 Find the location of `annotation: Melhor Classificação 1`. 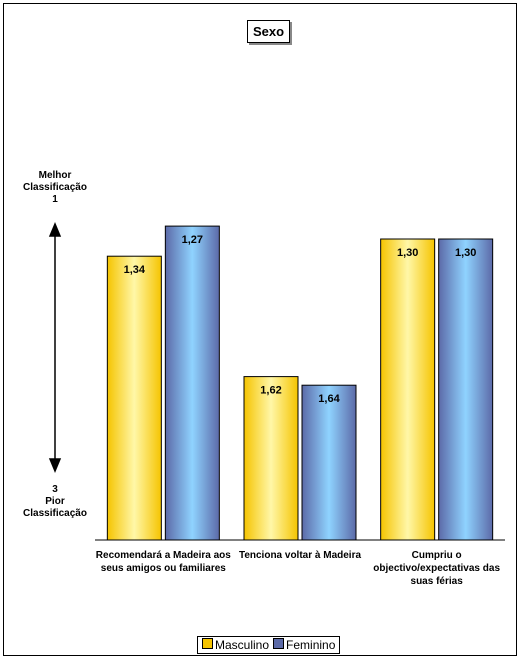

annotation: Melhor Classificação 1 is located at coordinates (55, 188).